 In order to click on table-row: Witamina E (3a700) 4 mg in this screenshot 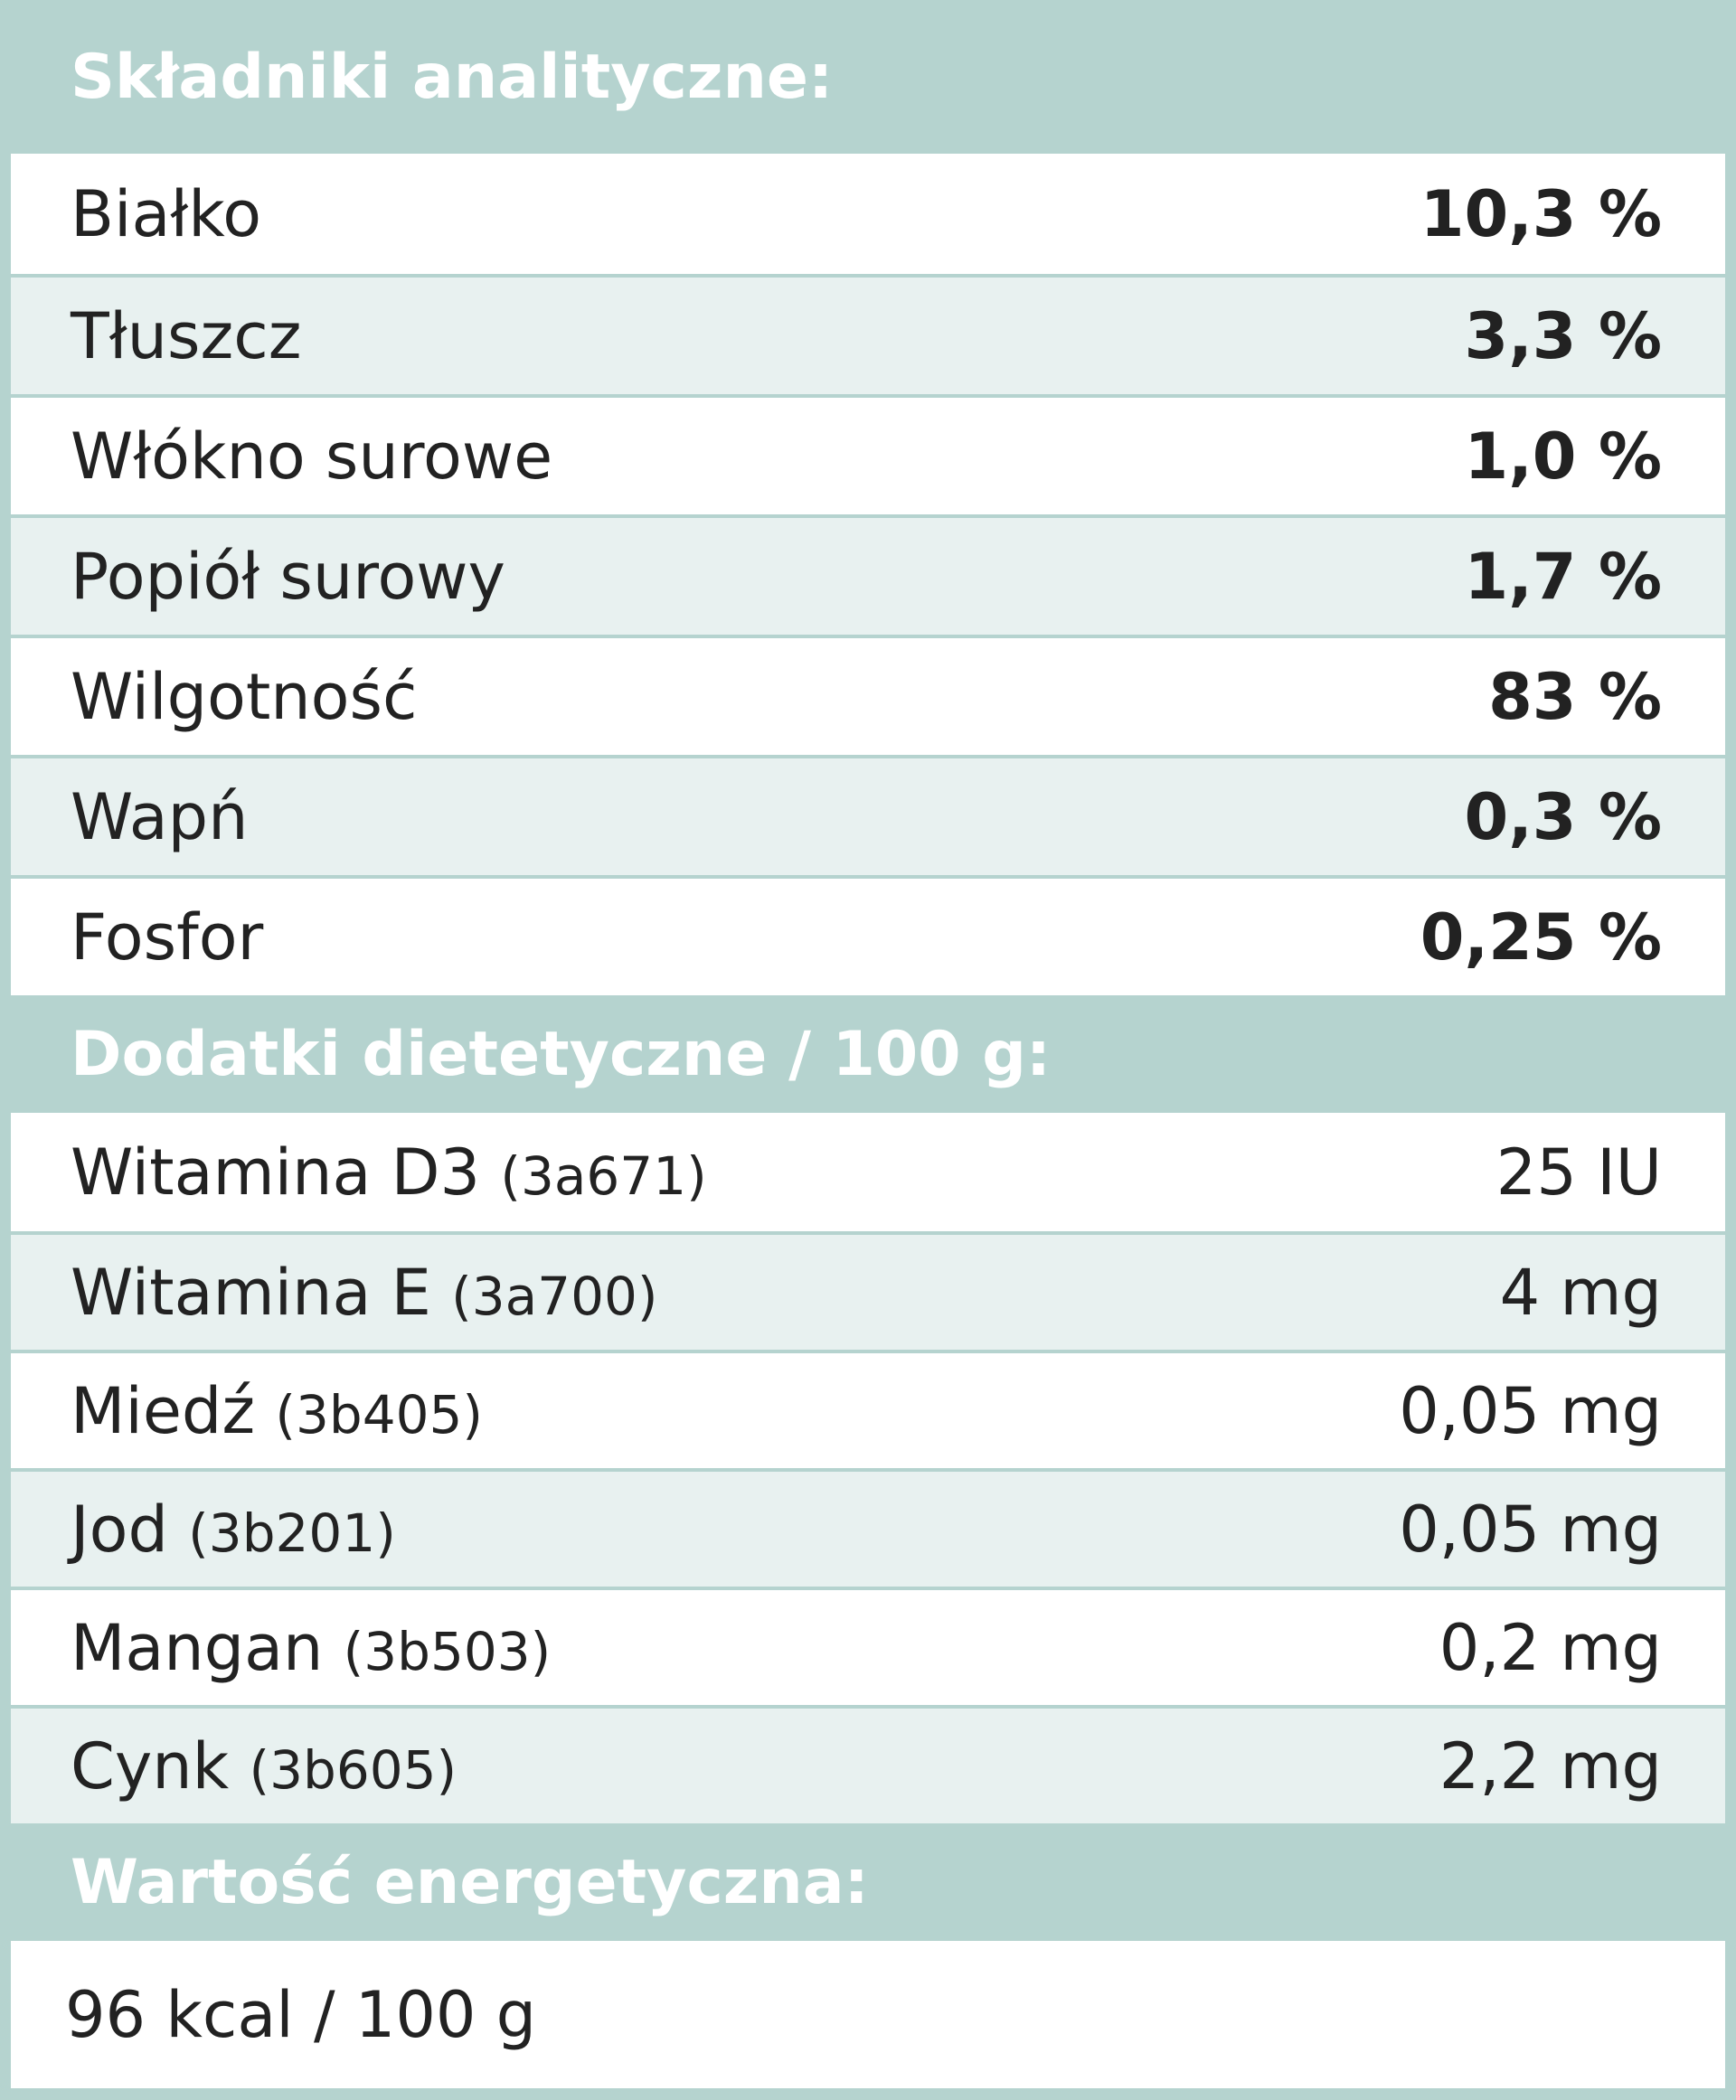, I will do `click(868, 1290)`.